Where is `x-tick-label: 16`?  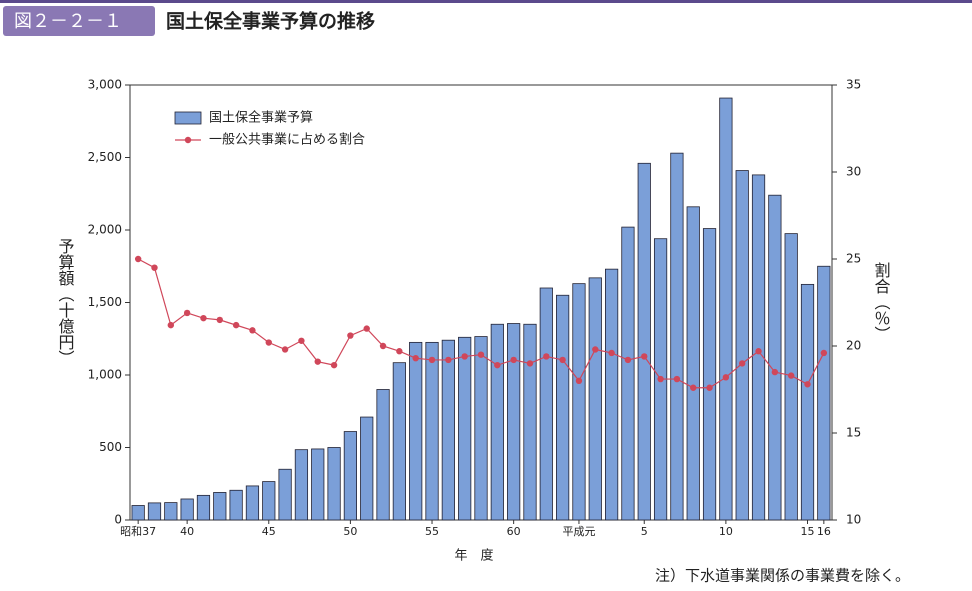 x-tick-label: 16 is located at coordinates (824, 531).